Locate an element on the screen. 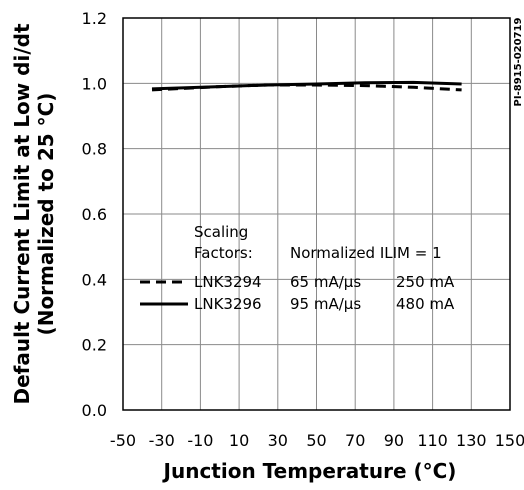  series-line-lnk3296 is located at coordinates (306, 85).